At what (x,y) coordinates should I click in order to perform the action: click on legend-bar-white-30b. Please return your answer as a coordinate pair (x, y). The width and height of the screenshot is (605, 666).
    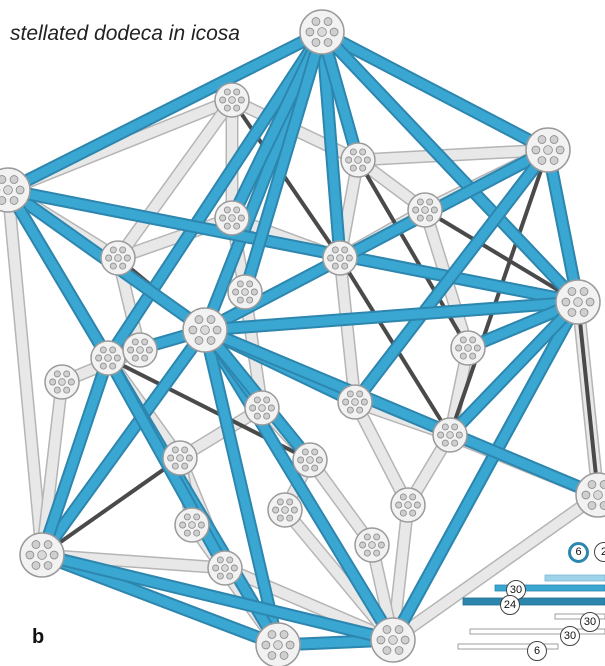
    Looking at the image, I should click on (537, 631).